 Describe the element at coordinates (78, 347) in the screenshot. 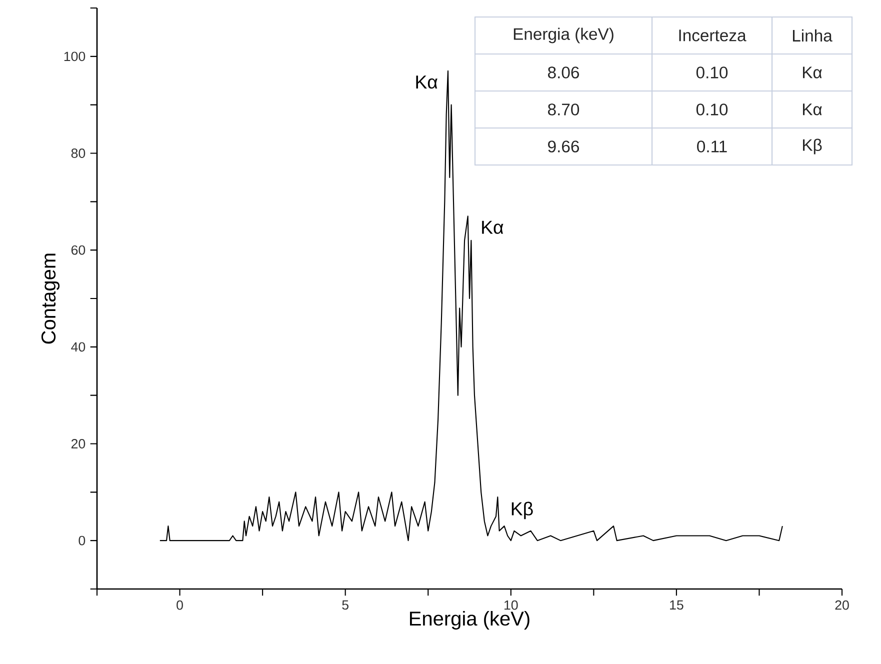

I see `y-tick-label: 40` at that location.